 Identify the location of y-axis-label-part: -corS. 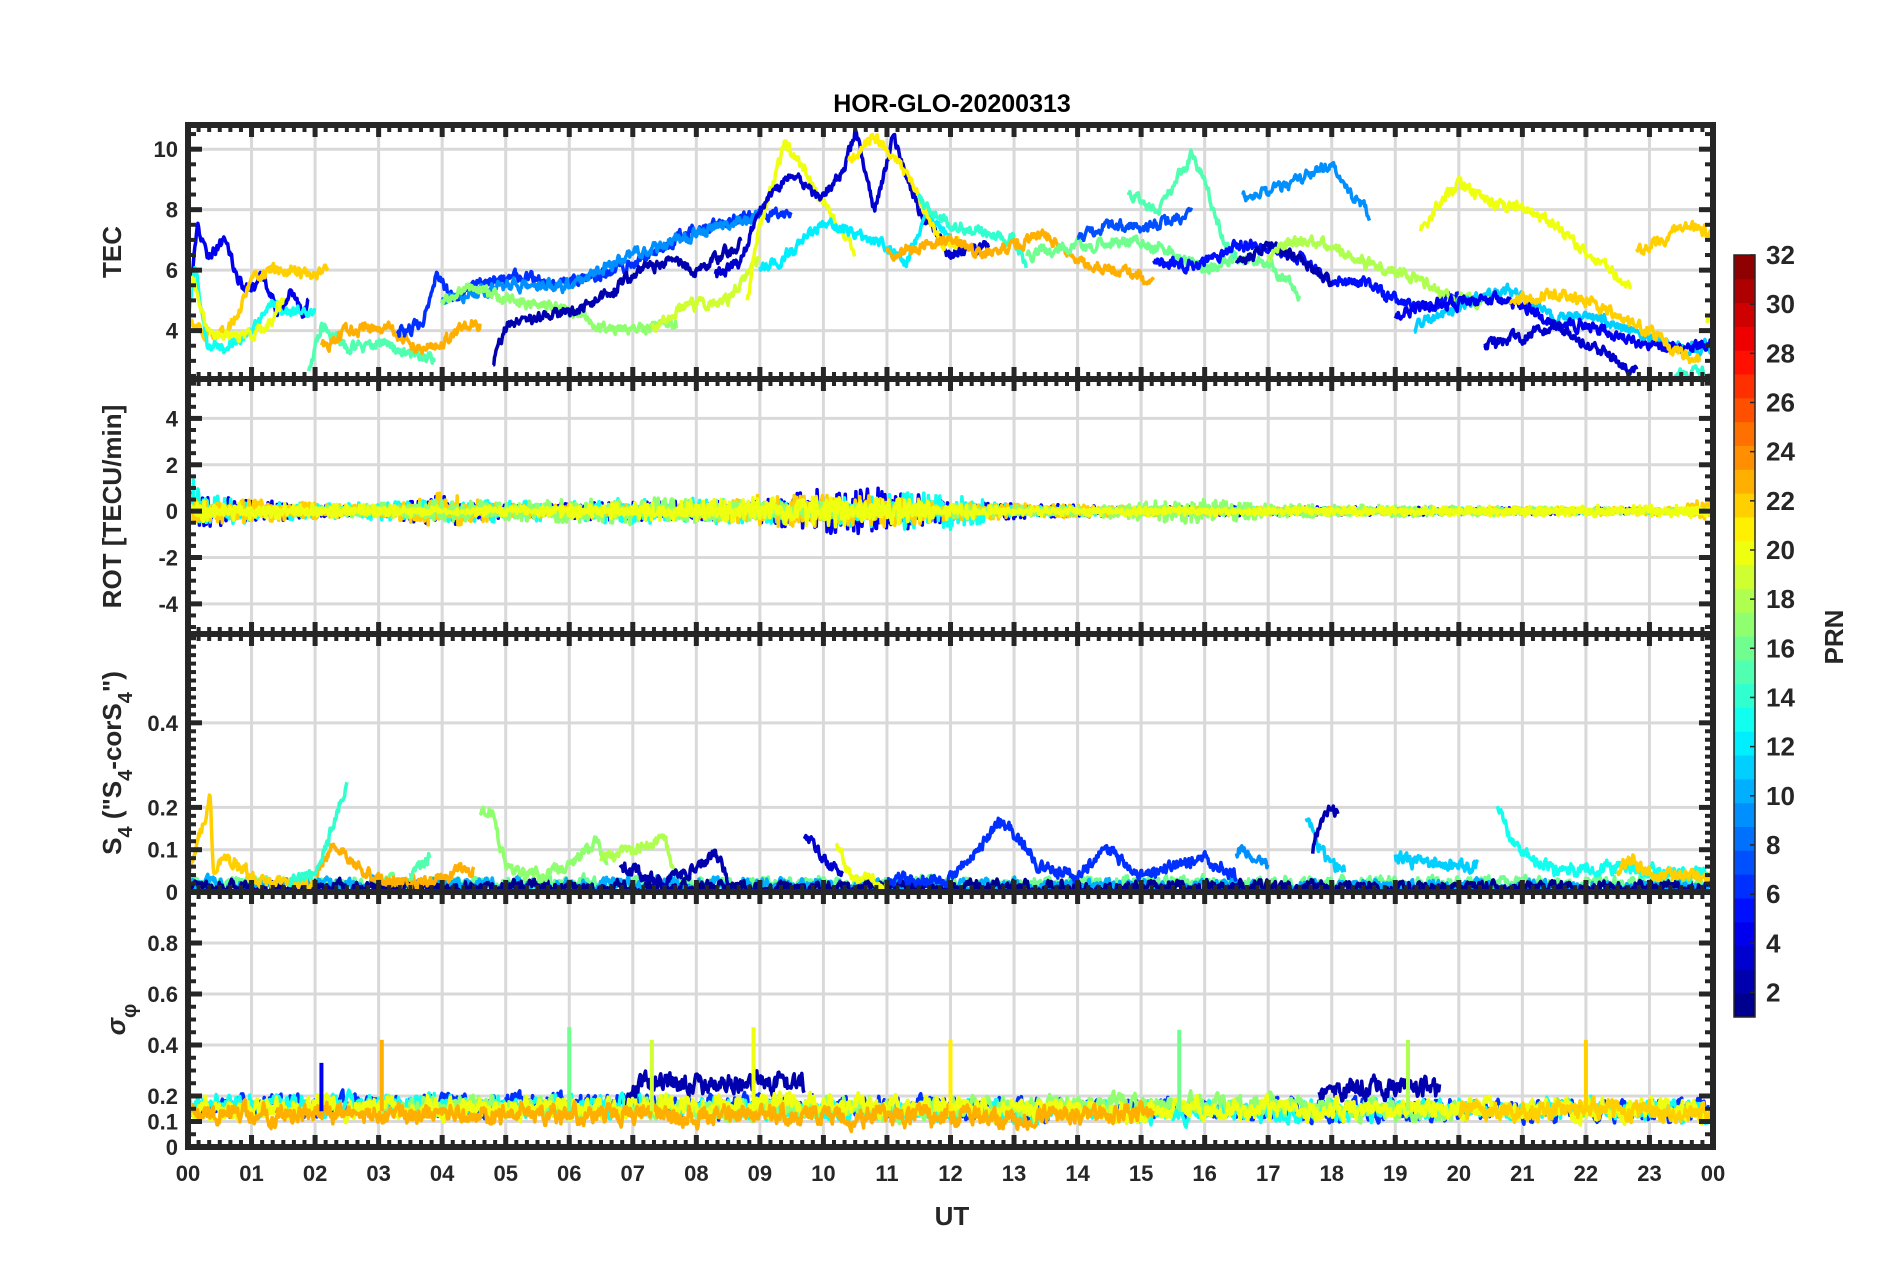
(112, 736).